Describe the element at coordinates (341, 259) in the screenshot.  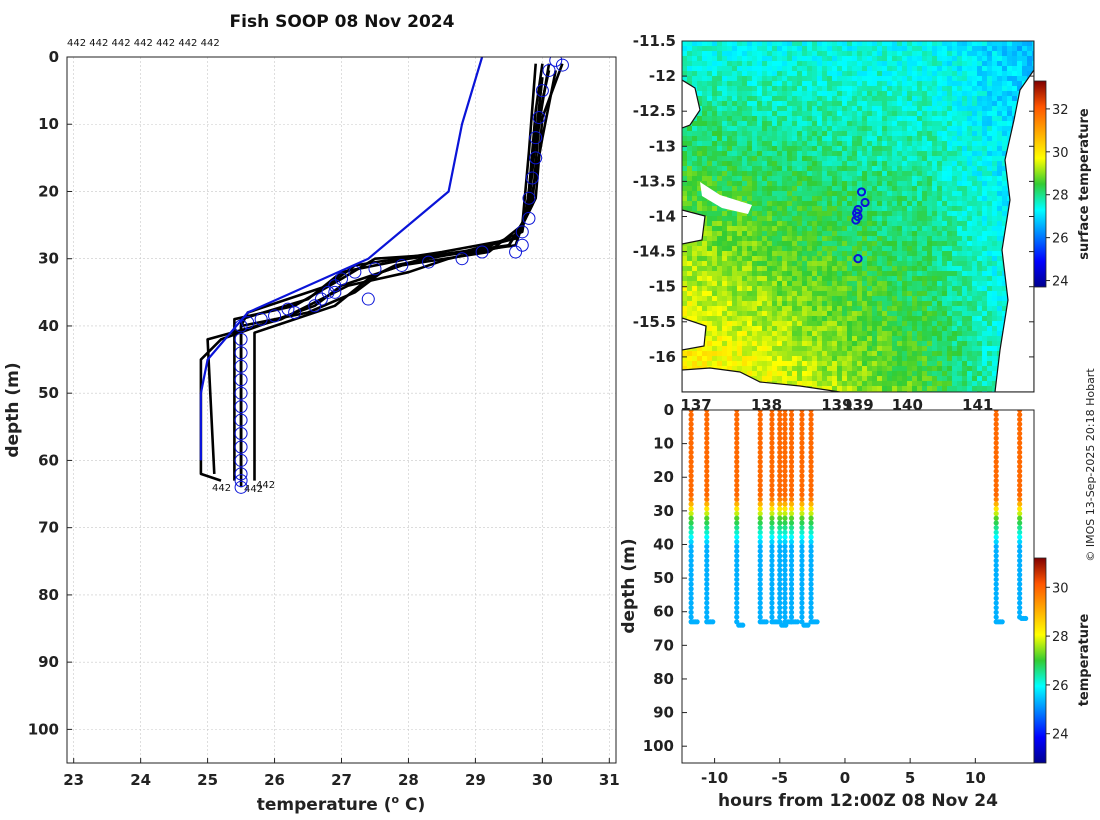
I see `climatology-line` at that location.